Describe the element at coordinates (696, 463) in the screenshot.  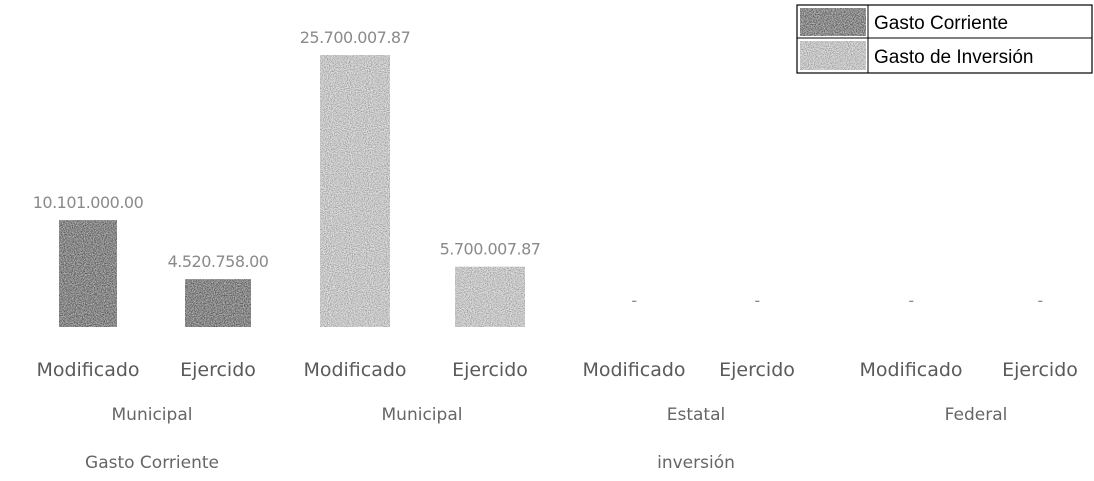
I see `group-label: inversión` at that location.